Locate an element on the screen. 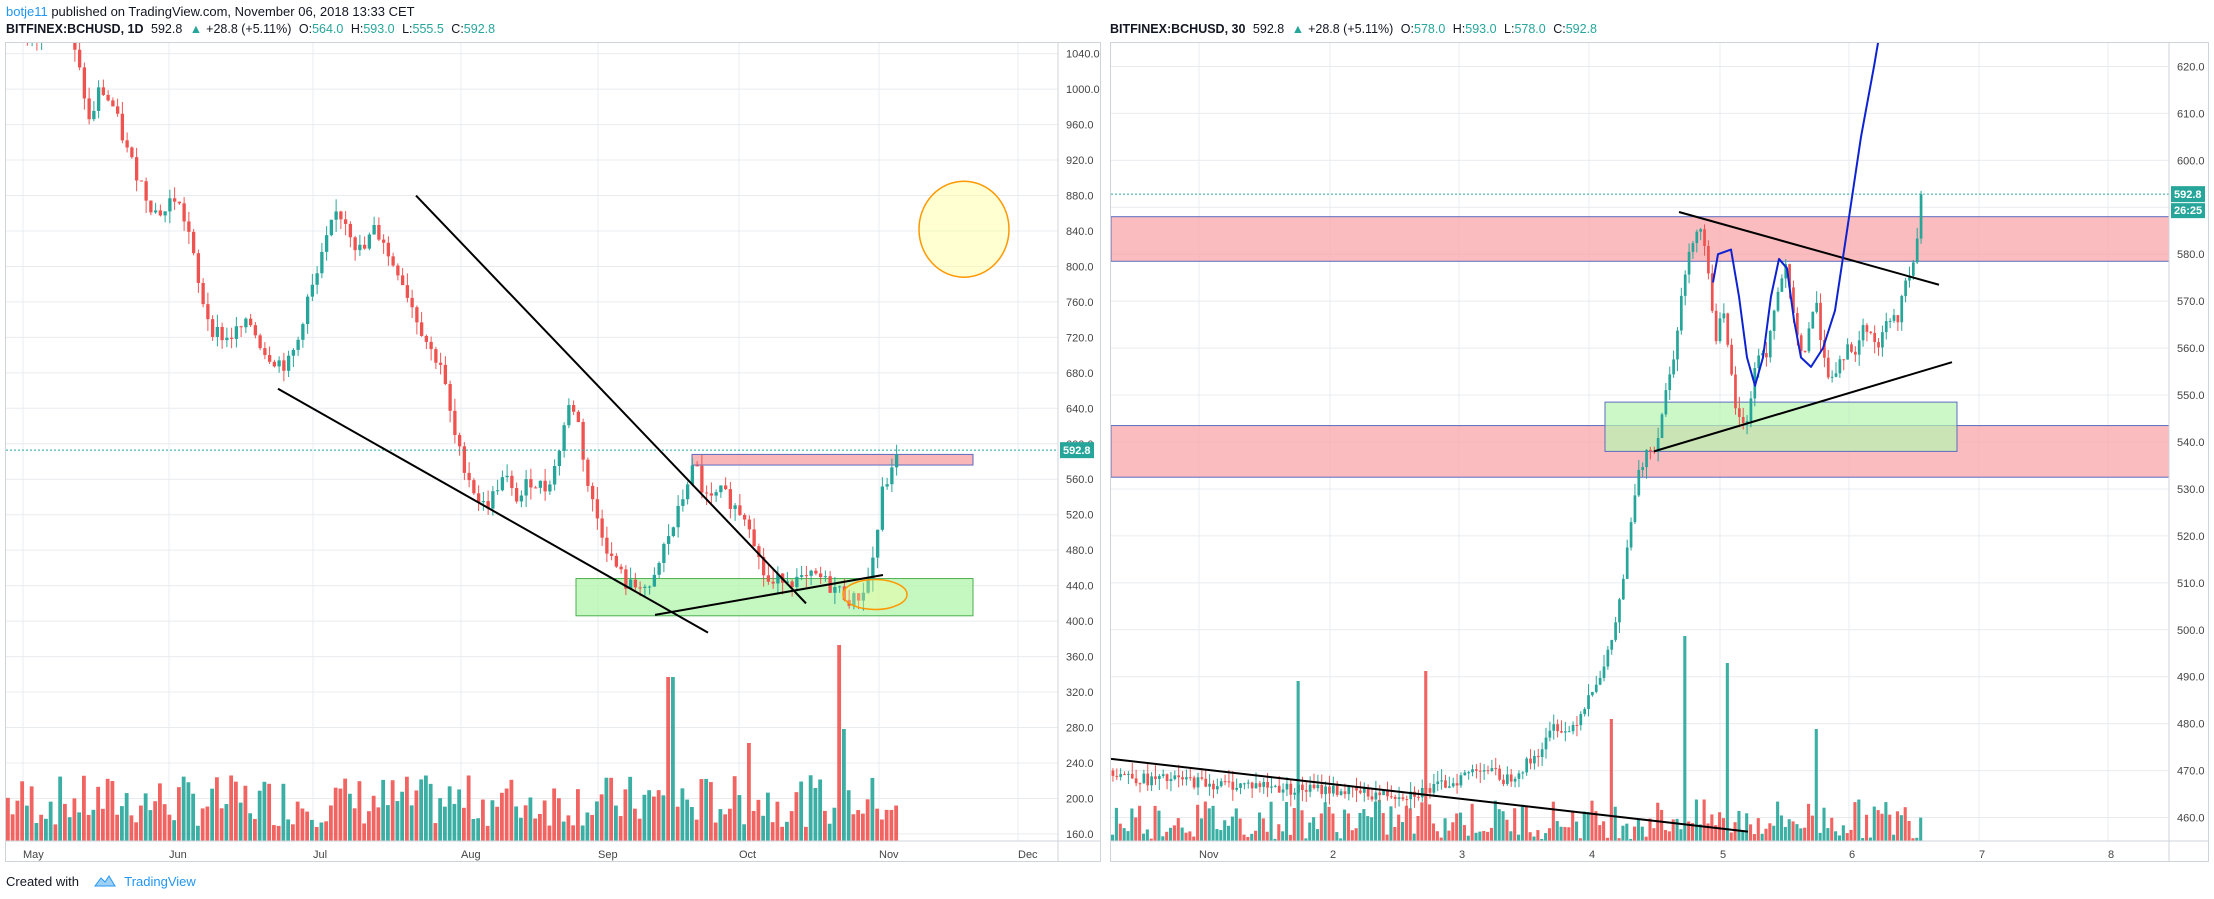 The image size is (2214, 899). time-tick-label: 7 is located at coordinates (1982, 855).